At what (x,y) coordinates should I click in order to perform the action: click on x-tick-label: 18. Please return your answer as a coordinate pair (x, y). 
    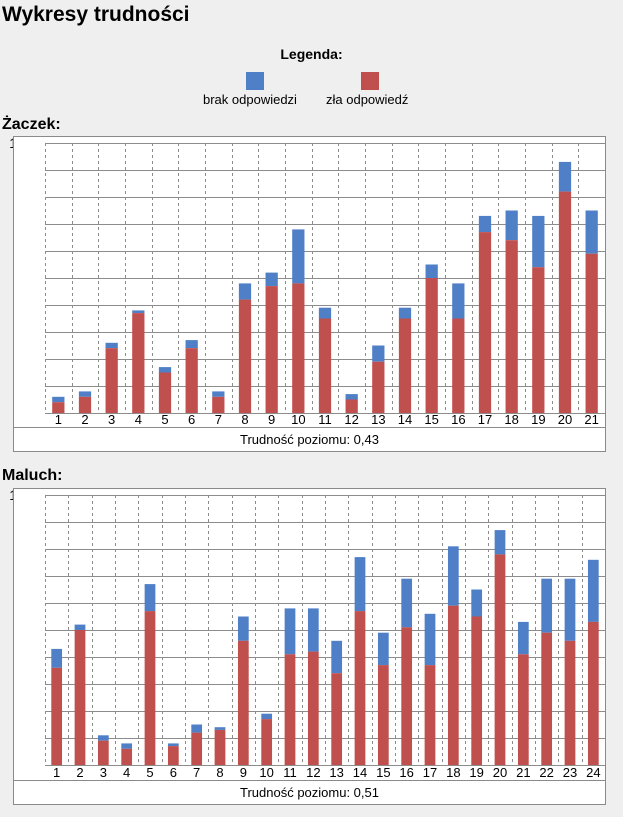
    Looking at the image, I should click on (453, 772).